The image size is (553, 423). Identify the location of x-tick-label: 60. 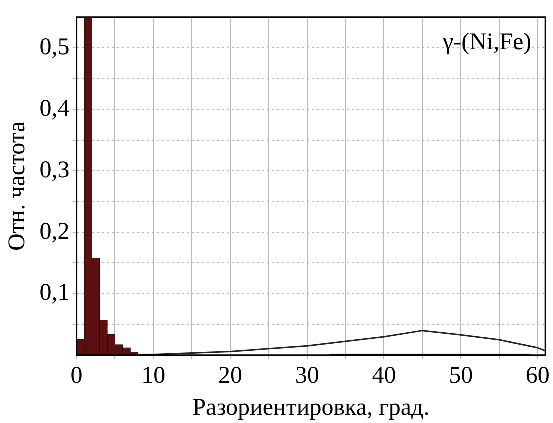
(538, 376).